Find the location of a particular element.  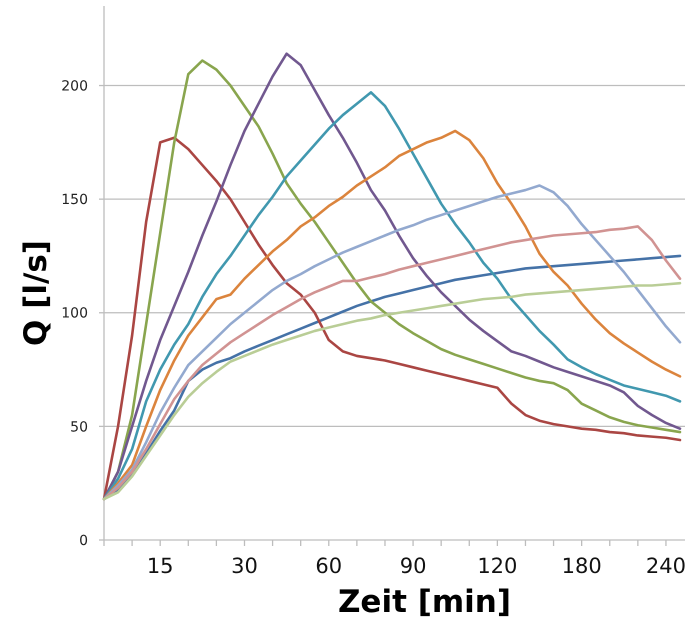

x-tick-label: 240 is located at coordinates (665, 566).